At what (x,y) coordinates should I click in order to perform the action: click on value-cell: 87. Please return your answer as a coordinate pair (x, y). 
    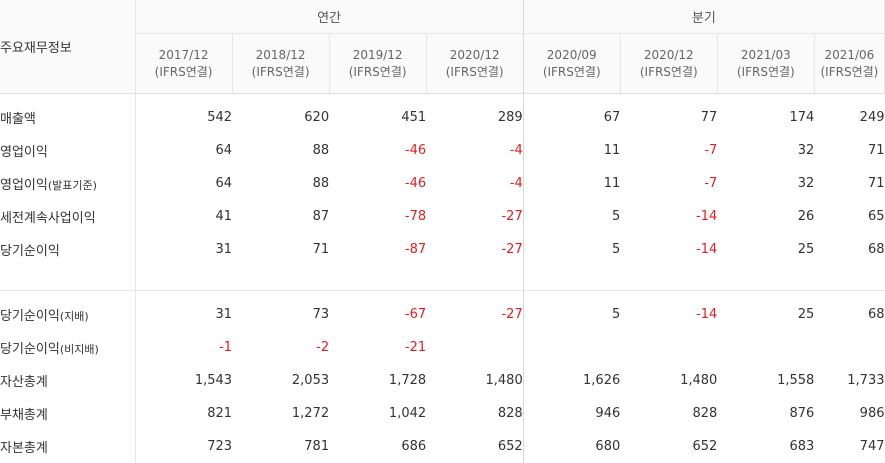
    Looking at the image, I should click on (321, 216).